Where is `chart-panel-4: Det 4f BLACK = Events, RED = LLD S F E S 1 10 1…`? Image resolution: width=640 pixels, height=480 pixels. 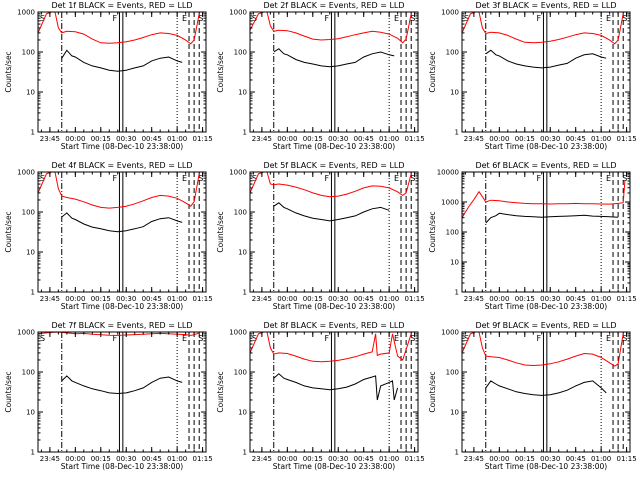 chart-panel-4: Det 4f BLACK = Events, RED = LLD S F E S 1 10 1… is located at coordinates (108, 236).